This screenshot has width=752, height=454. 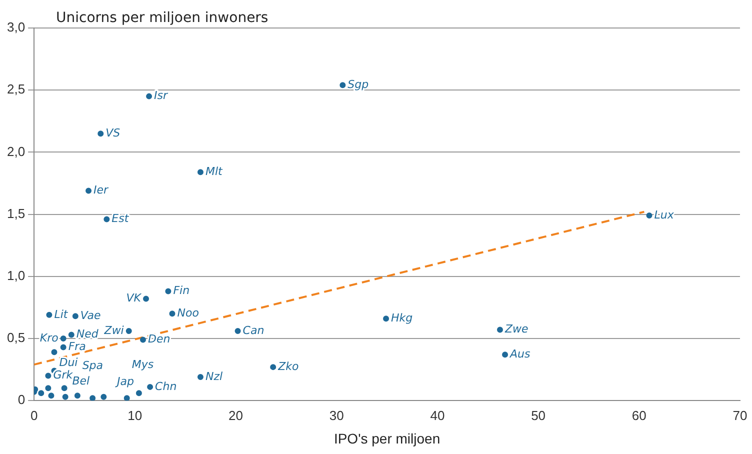 I want to click on y-tick-label: 0,5, so click(x=16, y=338).